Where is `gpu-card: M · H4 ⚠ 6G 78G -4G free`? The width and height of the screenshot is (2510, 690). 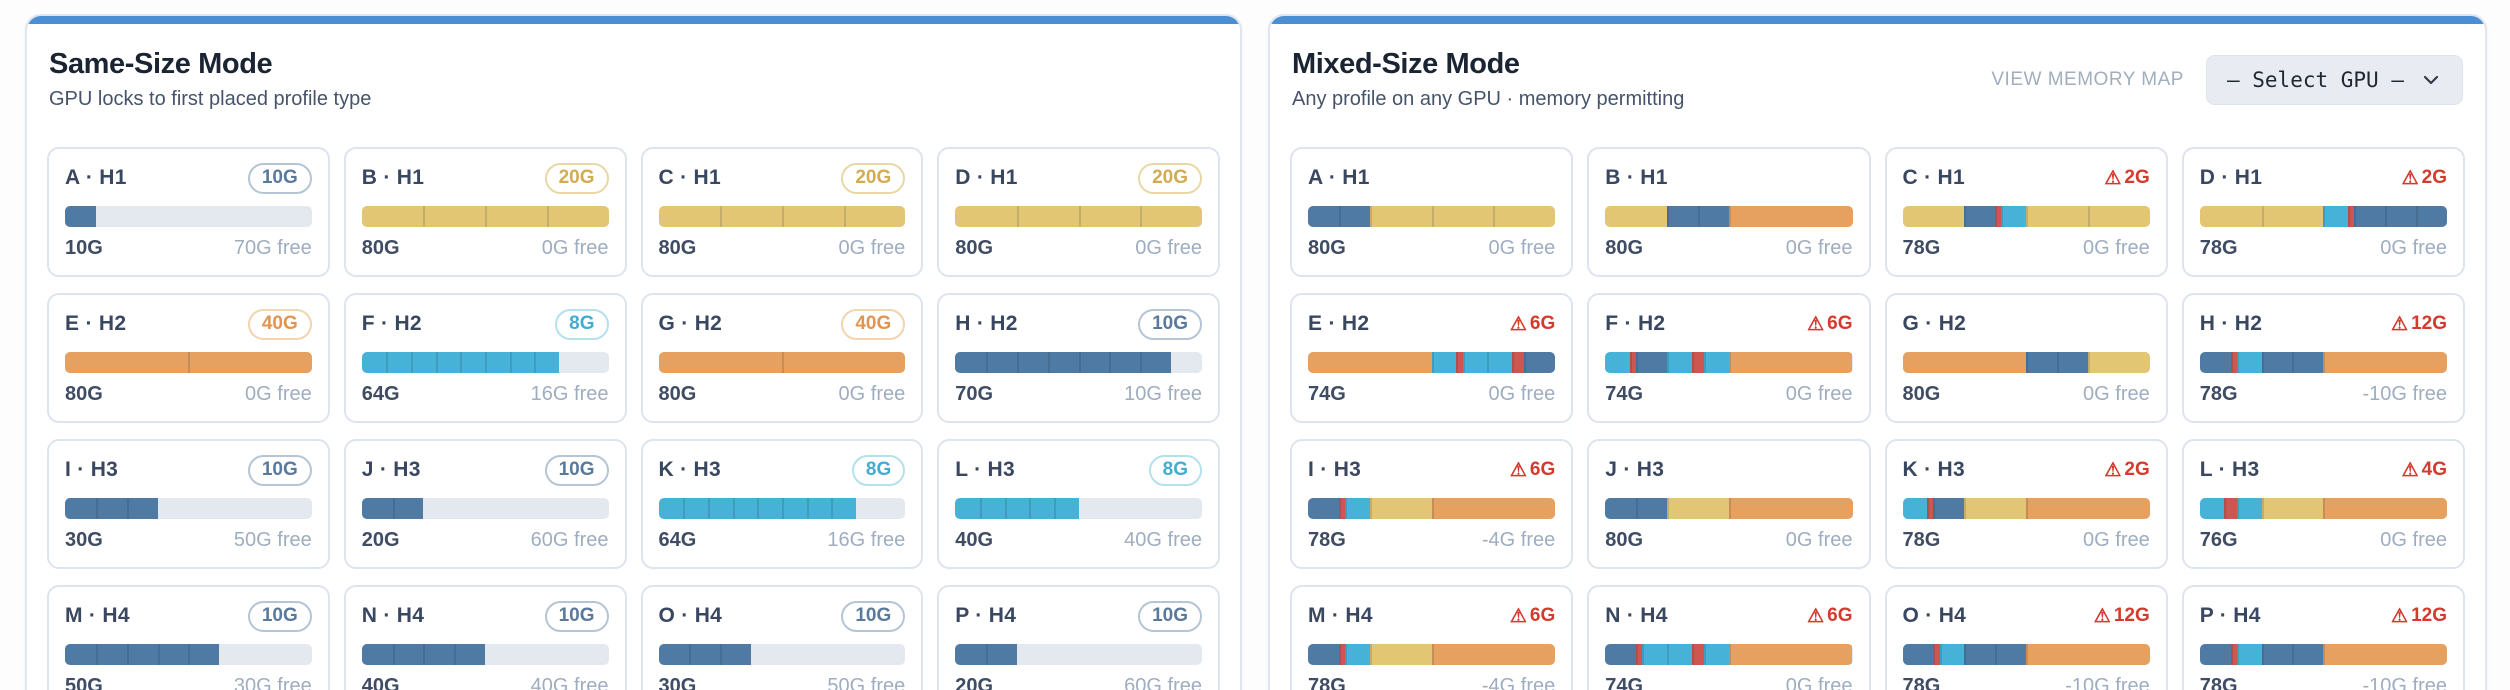
gpu-card: M · H4 ⚠ 6G 78G -4G free is located at coordinates (1432, 637).